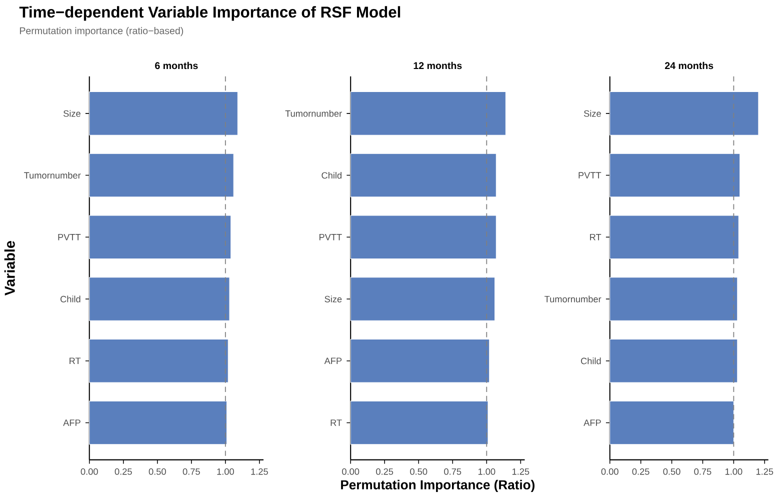 This screenshot has width=784, height=496. I want to click on text: 6 months, so click(176, 65).